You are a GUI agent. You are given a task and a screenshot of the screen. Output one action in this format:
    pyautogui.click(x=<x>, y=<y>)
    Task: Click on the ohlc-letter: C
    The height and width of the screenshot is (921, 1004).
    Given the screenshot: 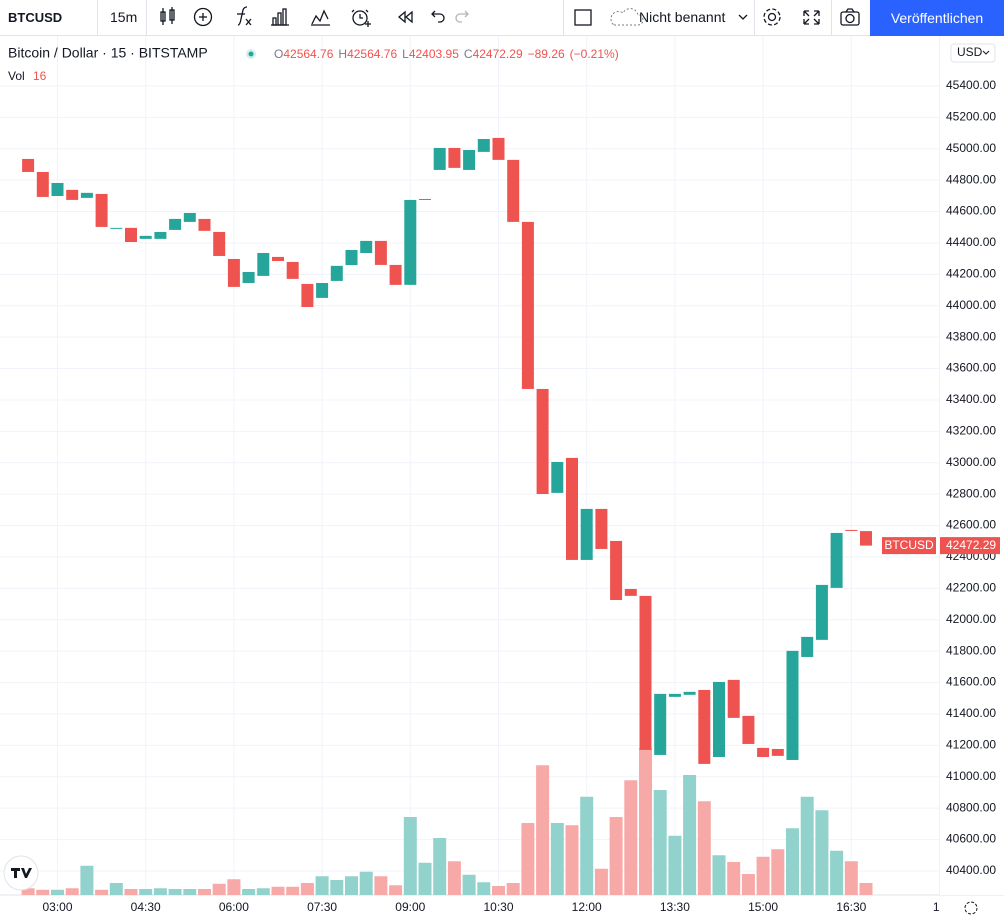 What is the action you would take?
    pyautogui.click(x=468, y=54)
    